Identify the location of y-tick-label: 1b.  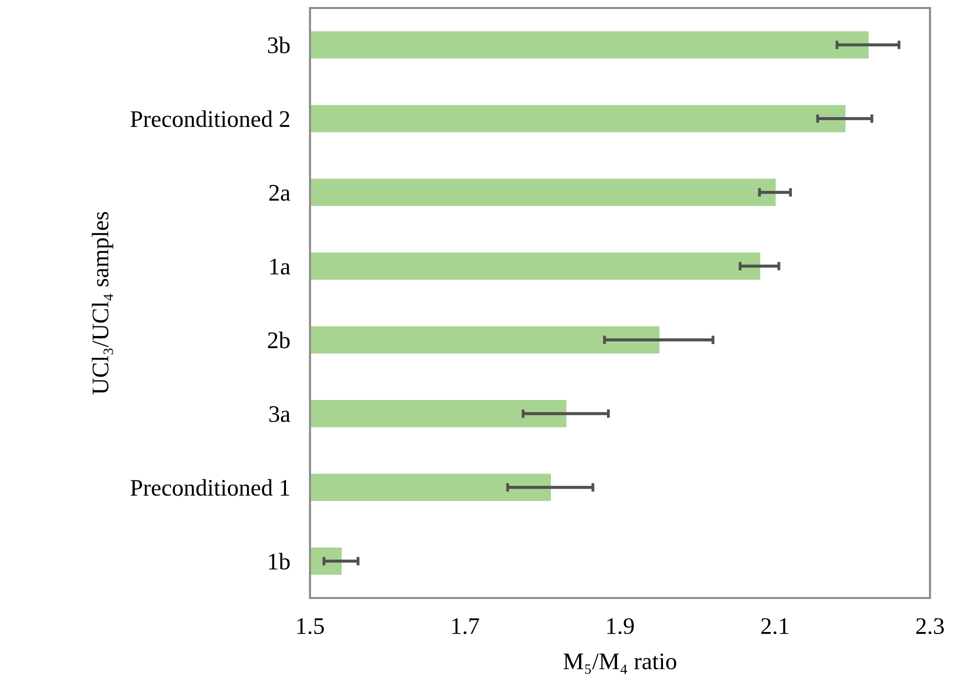
(279, 561).